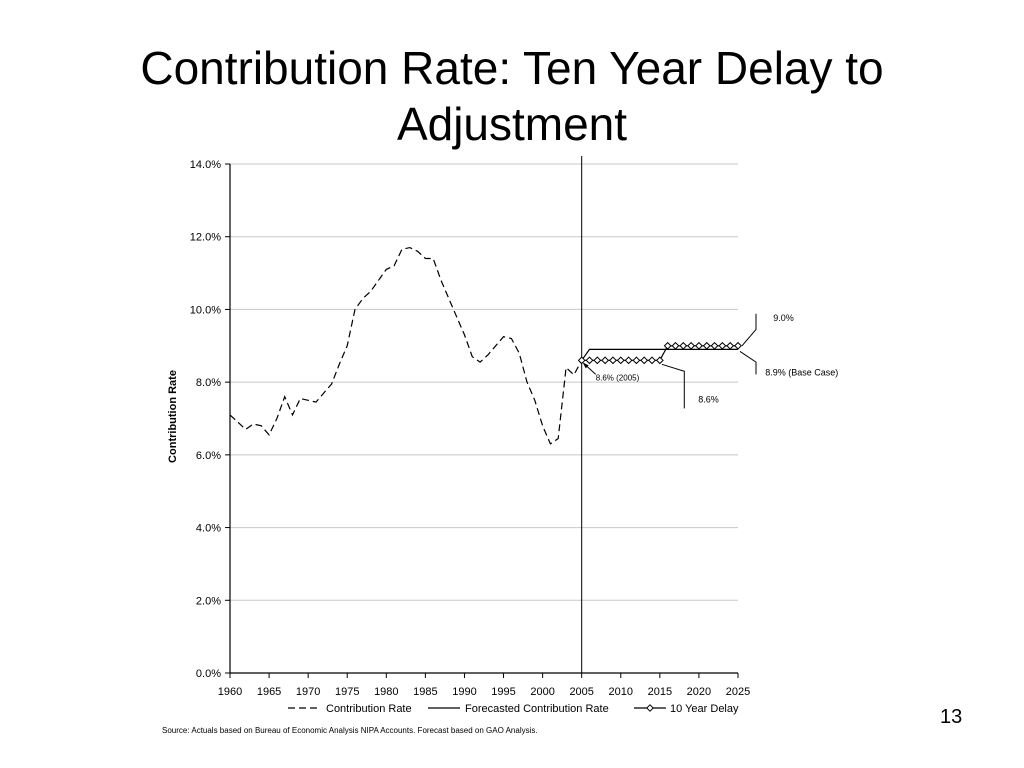 The image size is (1024, 768). Describe the element at coordinates (308, 692) in the screenshot. I see `x-tick-label: 1970` at that location.